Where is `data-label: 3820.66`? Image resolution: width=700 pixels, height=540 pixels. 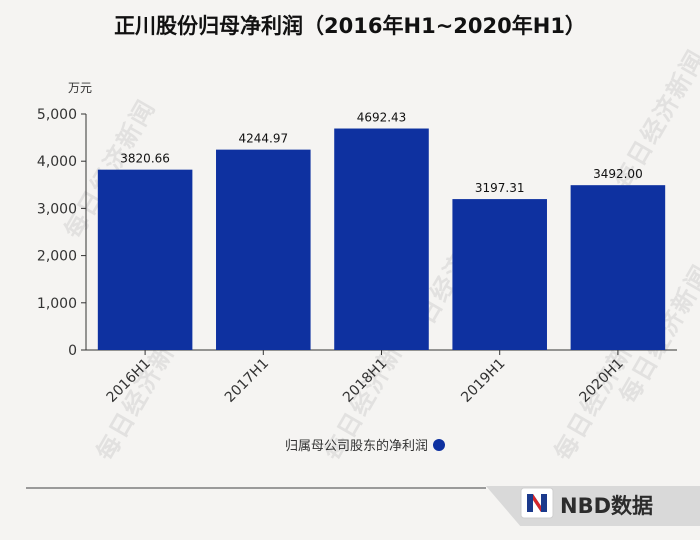
data-label: 3820.66 is located at coordinates (145, 159).